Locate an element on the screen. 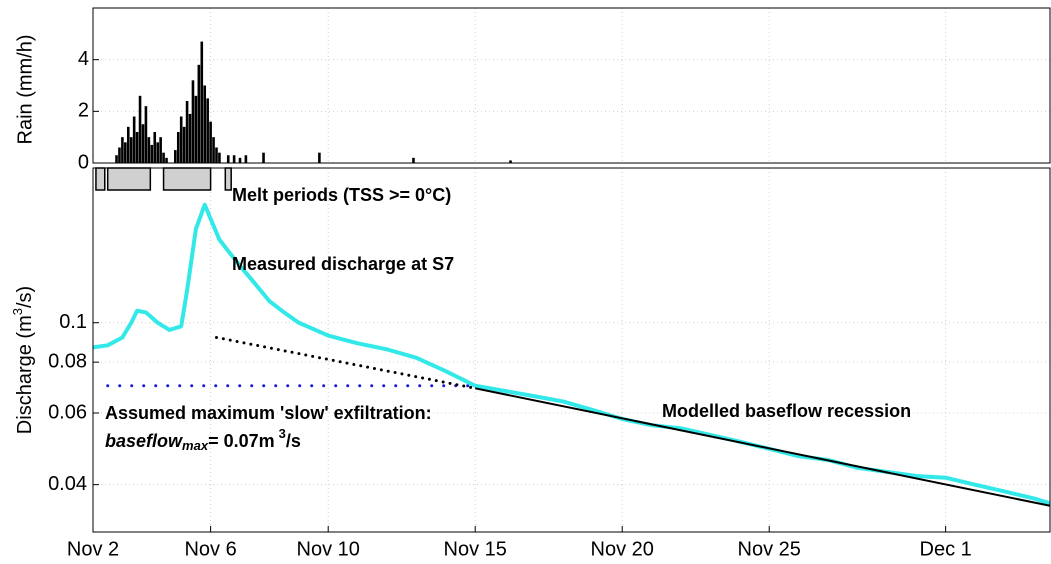 The width and height of the screenshot is (1051, 564). x-tick-label: Nov 2 is located at coordinates (93, 549).